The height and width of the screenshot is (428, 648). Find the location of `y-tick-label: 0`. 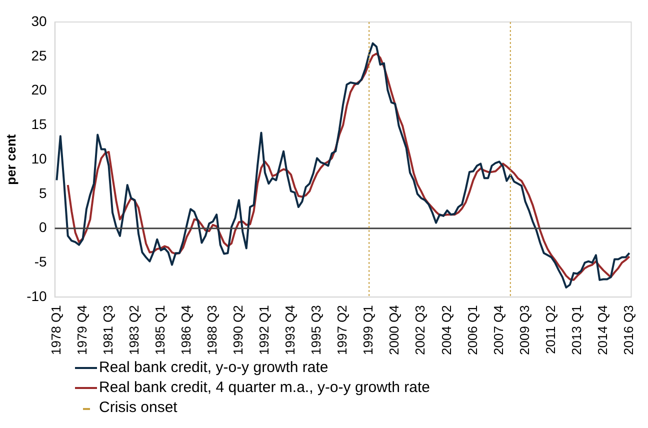

y-tick-label: 0 is located at coordinates (43, 227).